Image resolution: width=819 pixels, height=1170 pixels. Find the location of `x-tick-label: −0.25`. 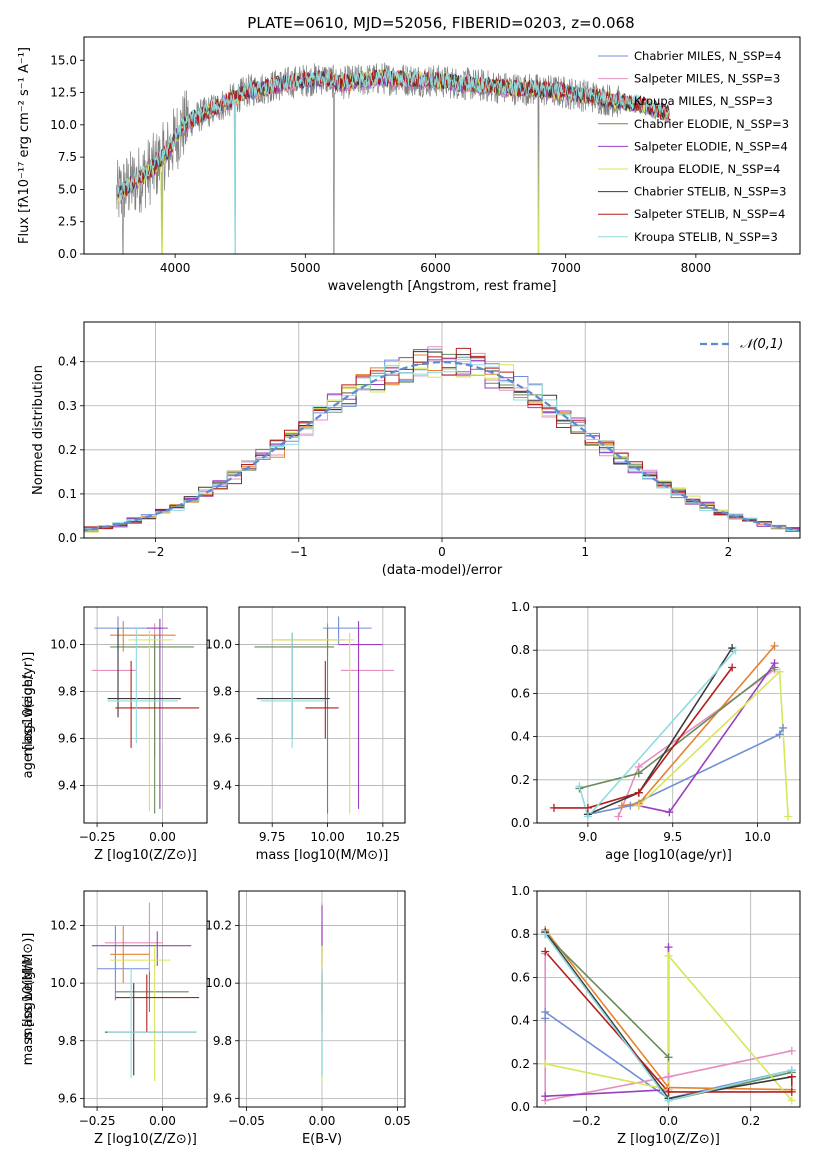

x-tick-label: −0.25 is located at coordinates (97, 837).